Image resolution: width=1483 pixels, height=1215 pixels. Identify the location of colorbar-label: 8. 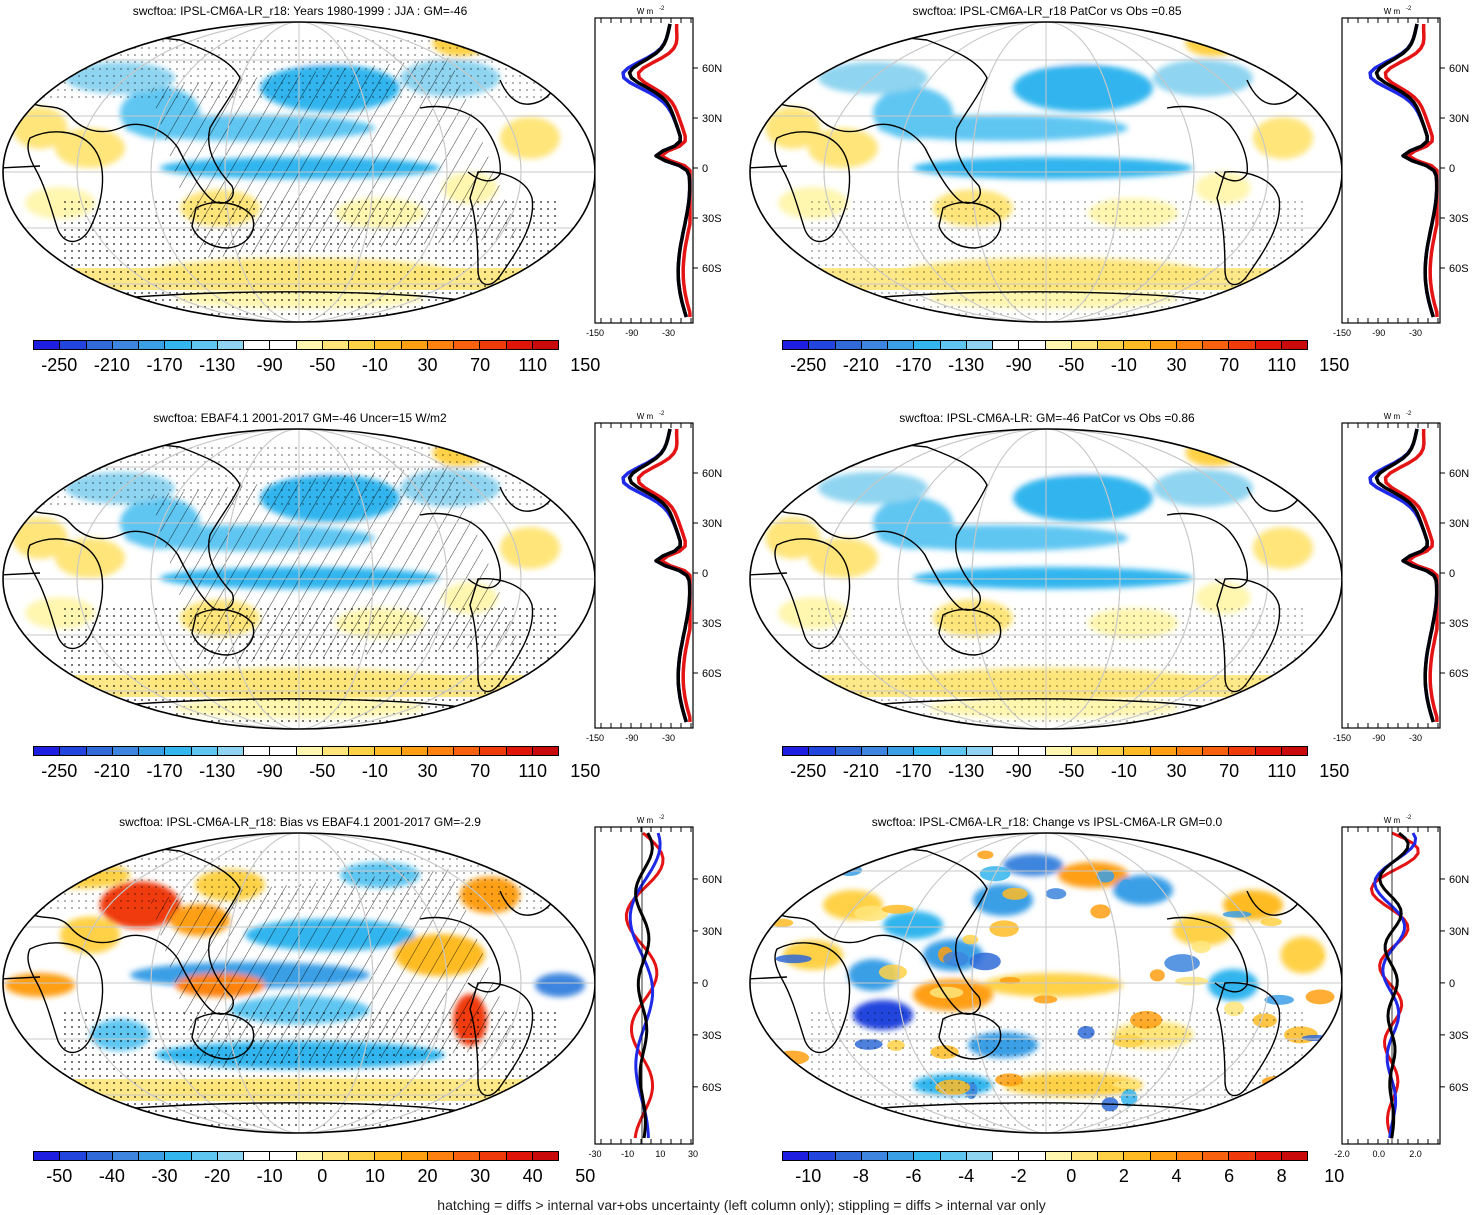
(1281, 1176).